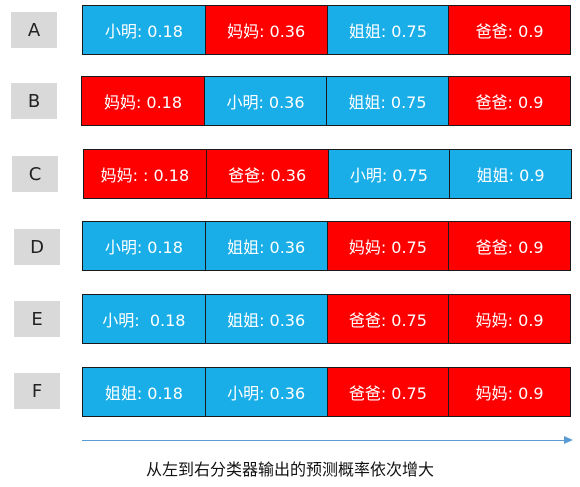  Describe the element at coordinates (144, 319) in the screenshot. I see `cell-e-1: 小明: 0.18` at that location.